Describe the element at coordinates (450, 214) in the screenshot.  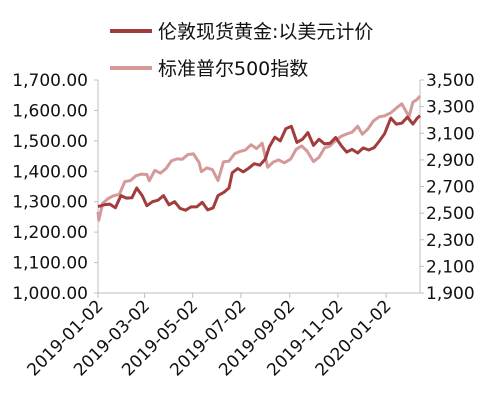
I see `right-tick-label: 2,500` at that location.